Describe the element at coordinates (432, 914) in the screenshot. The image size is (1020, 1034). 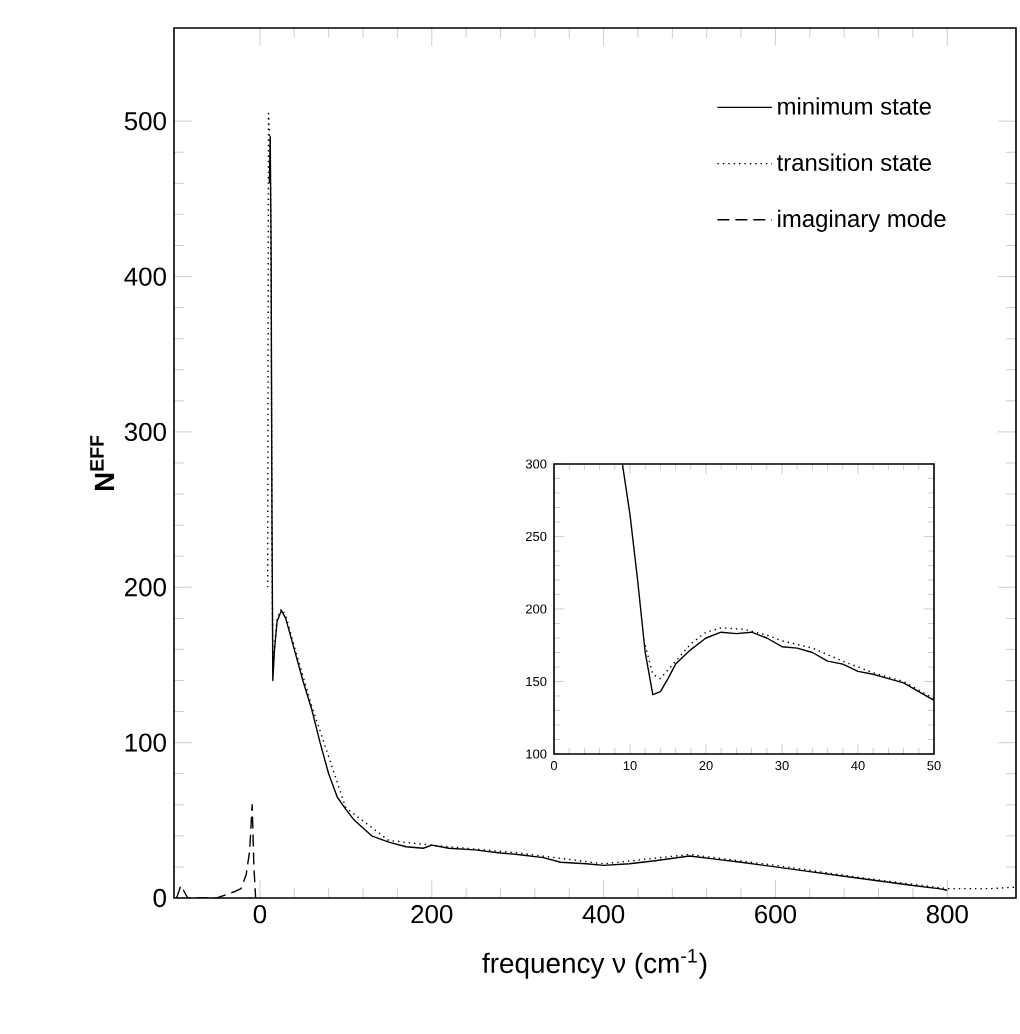
I see `x-tick-label: 200` at that location.